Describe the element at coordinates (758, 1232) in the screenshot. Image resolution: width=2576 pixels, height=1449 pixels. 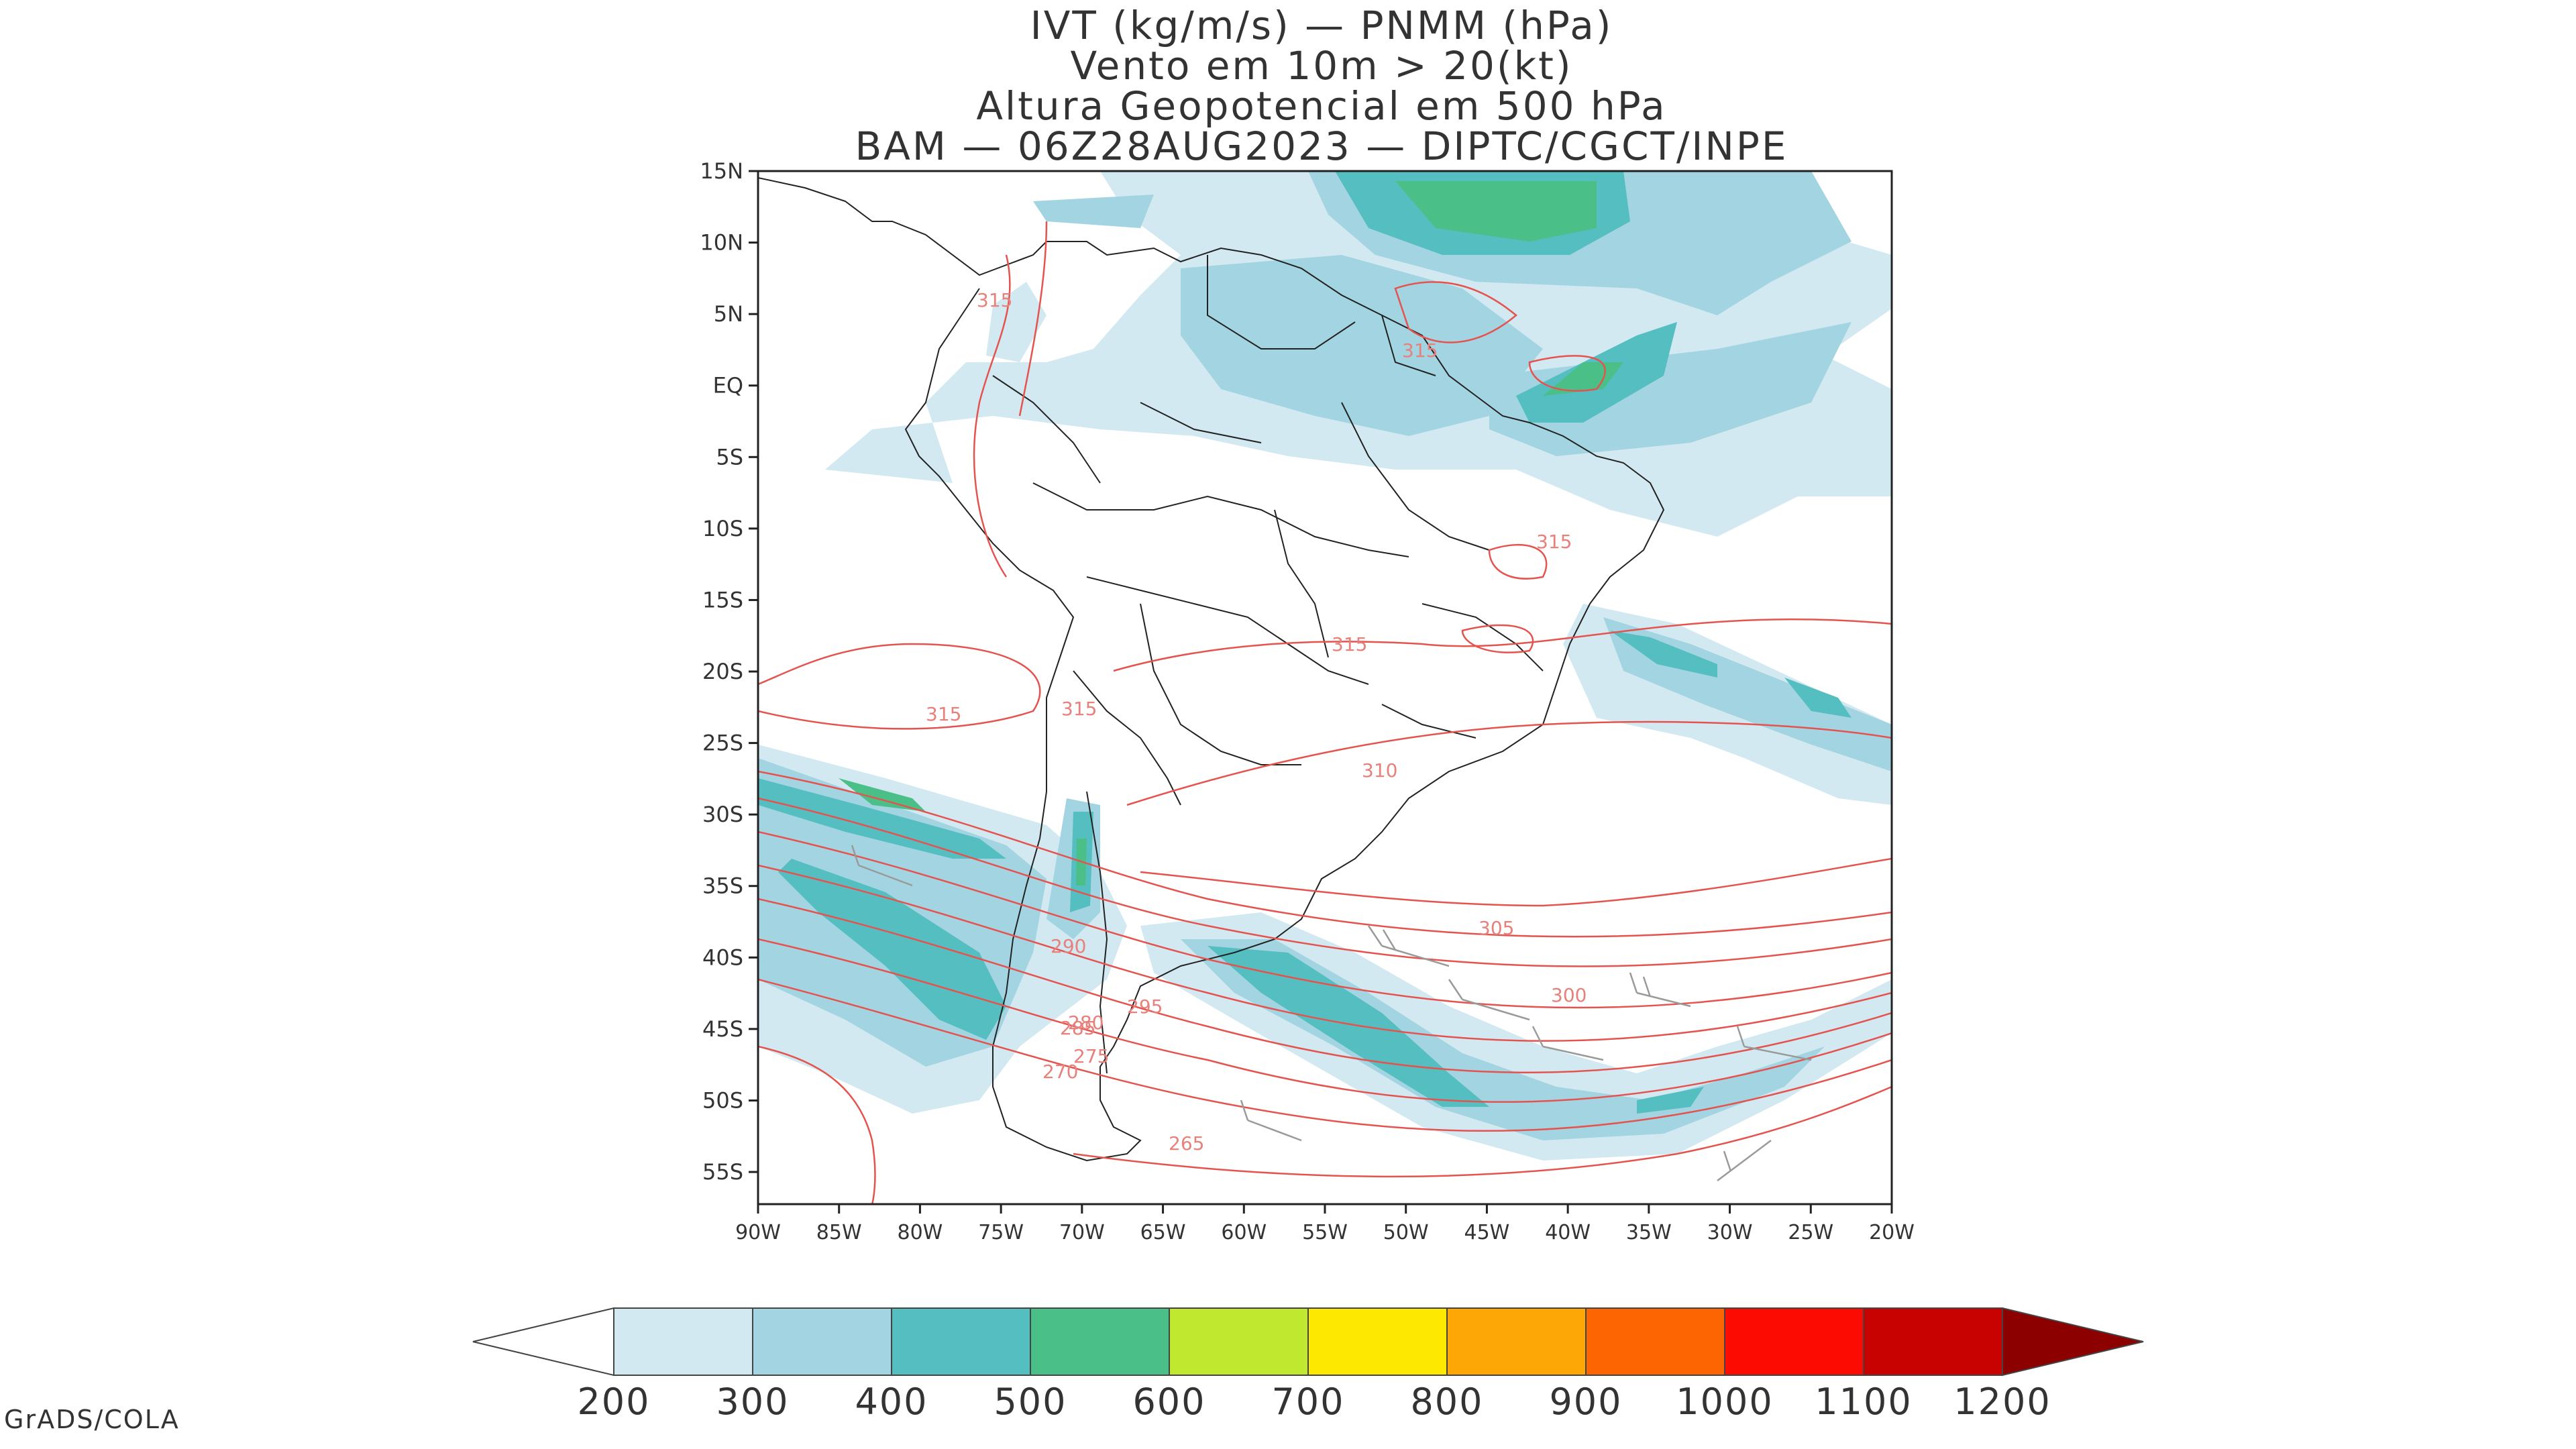
I see `lon-tick-label: 90W` at that location.